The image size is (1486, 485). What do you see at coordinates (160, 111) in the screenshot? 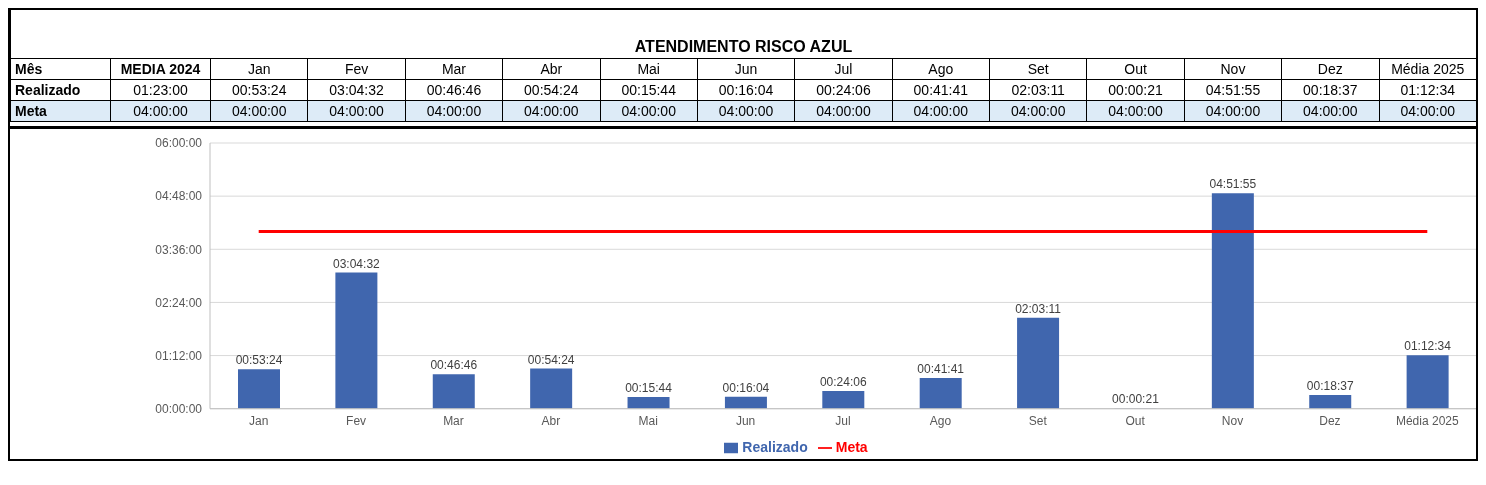
I see `text: 04:00:00` at bounding box center [160, 111].